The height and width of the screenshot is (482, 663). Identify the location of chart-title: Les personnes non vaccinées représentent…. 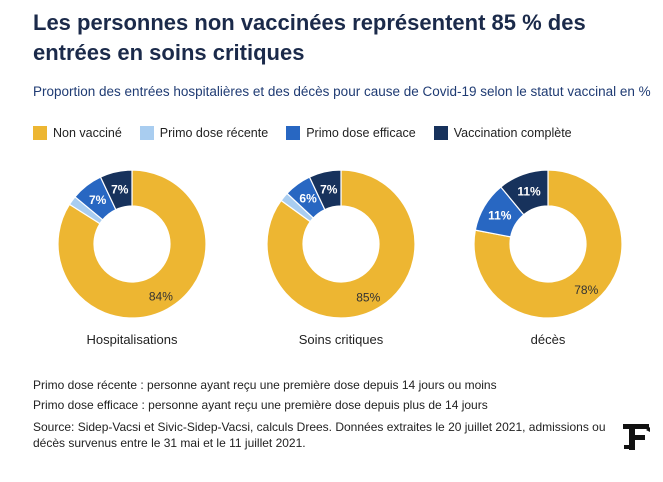
(309, 37).